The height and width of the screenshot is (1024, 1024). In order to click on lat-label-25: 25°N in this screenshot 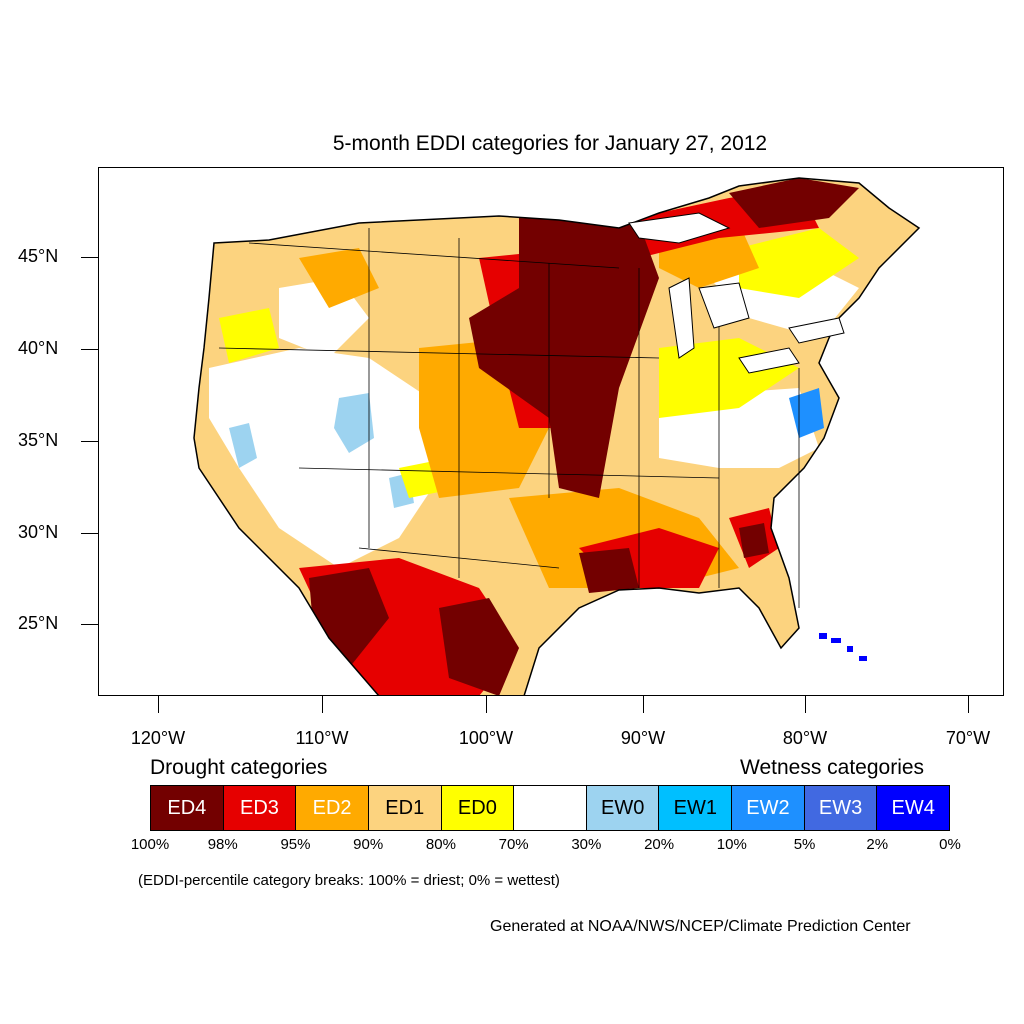, I will do `click(38, 623)`.